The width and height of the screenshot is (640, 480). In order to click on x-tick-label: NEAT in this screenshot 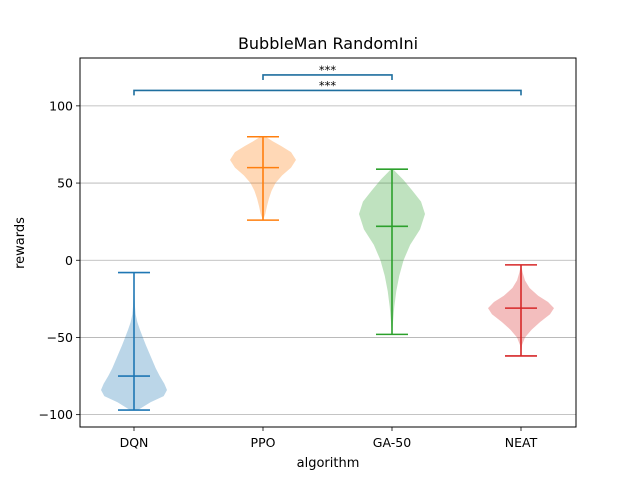, I will do `click(521, 442)`.